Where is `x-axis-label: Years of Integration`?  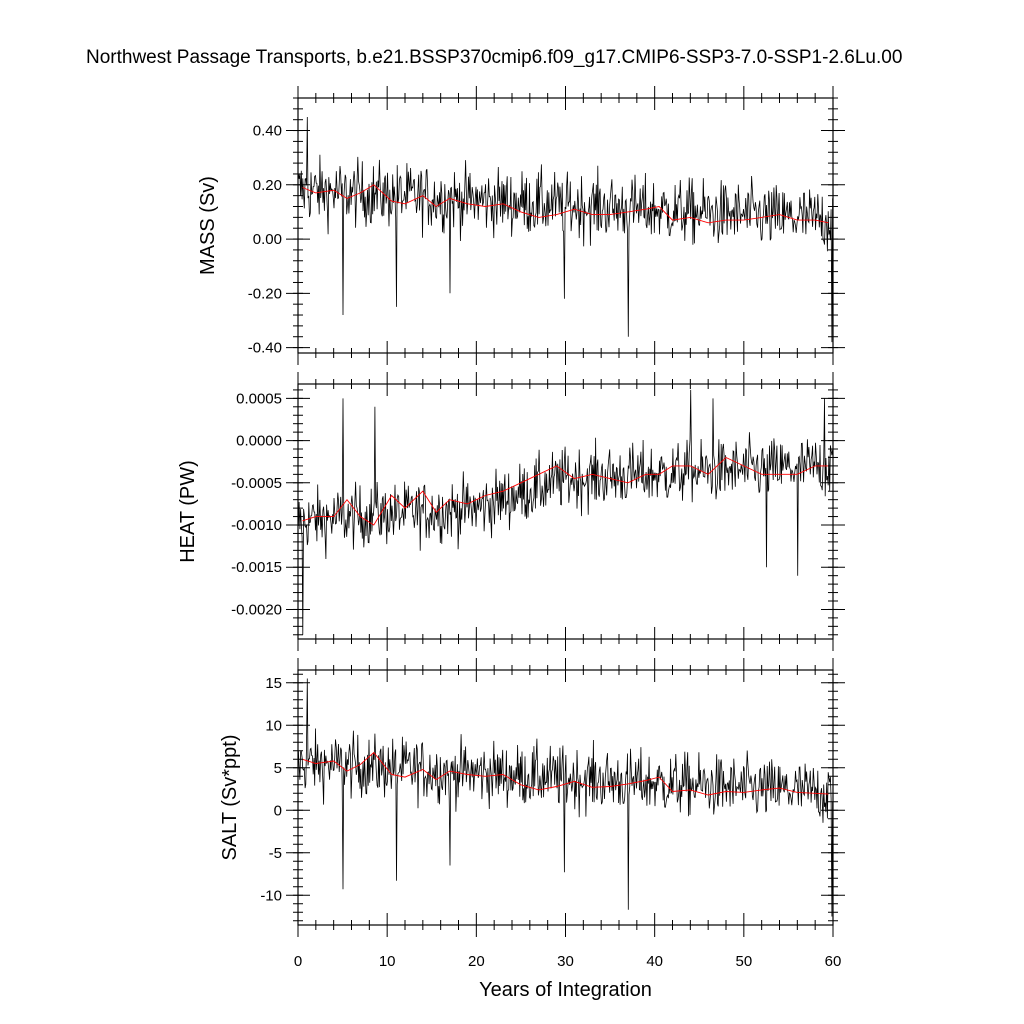
x-axis-label: Years of Integration is located at coordinates (565, 990).